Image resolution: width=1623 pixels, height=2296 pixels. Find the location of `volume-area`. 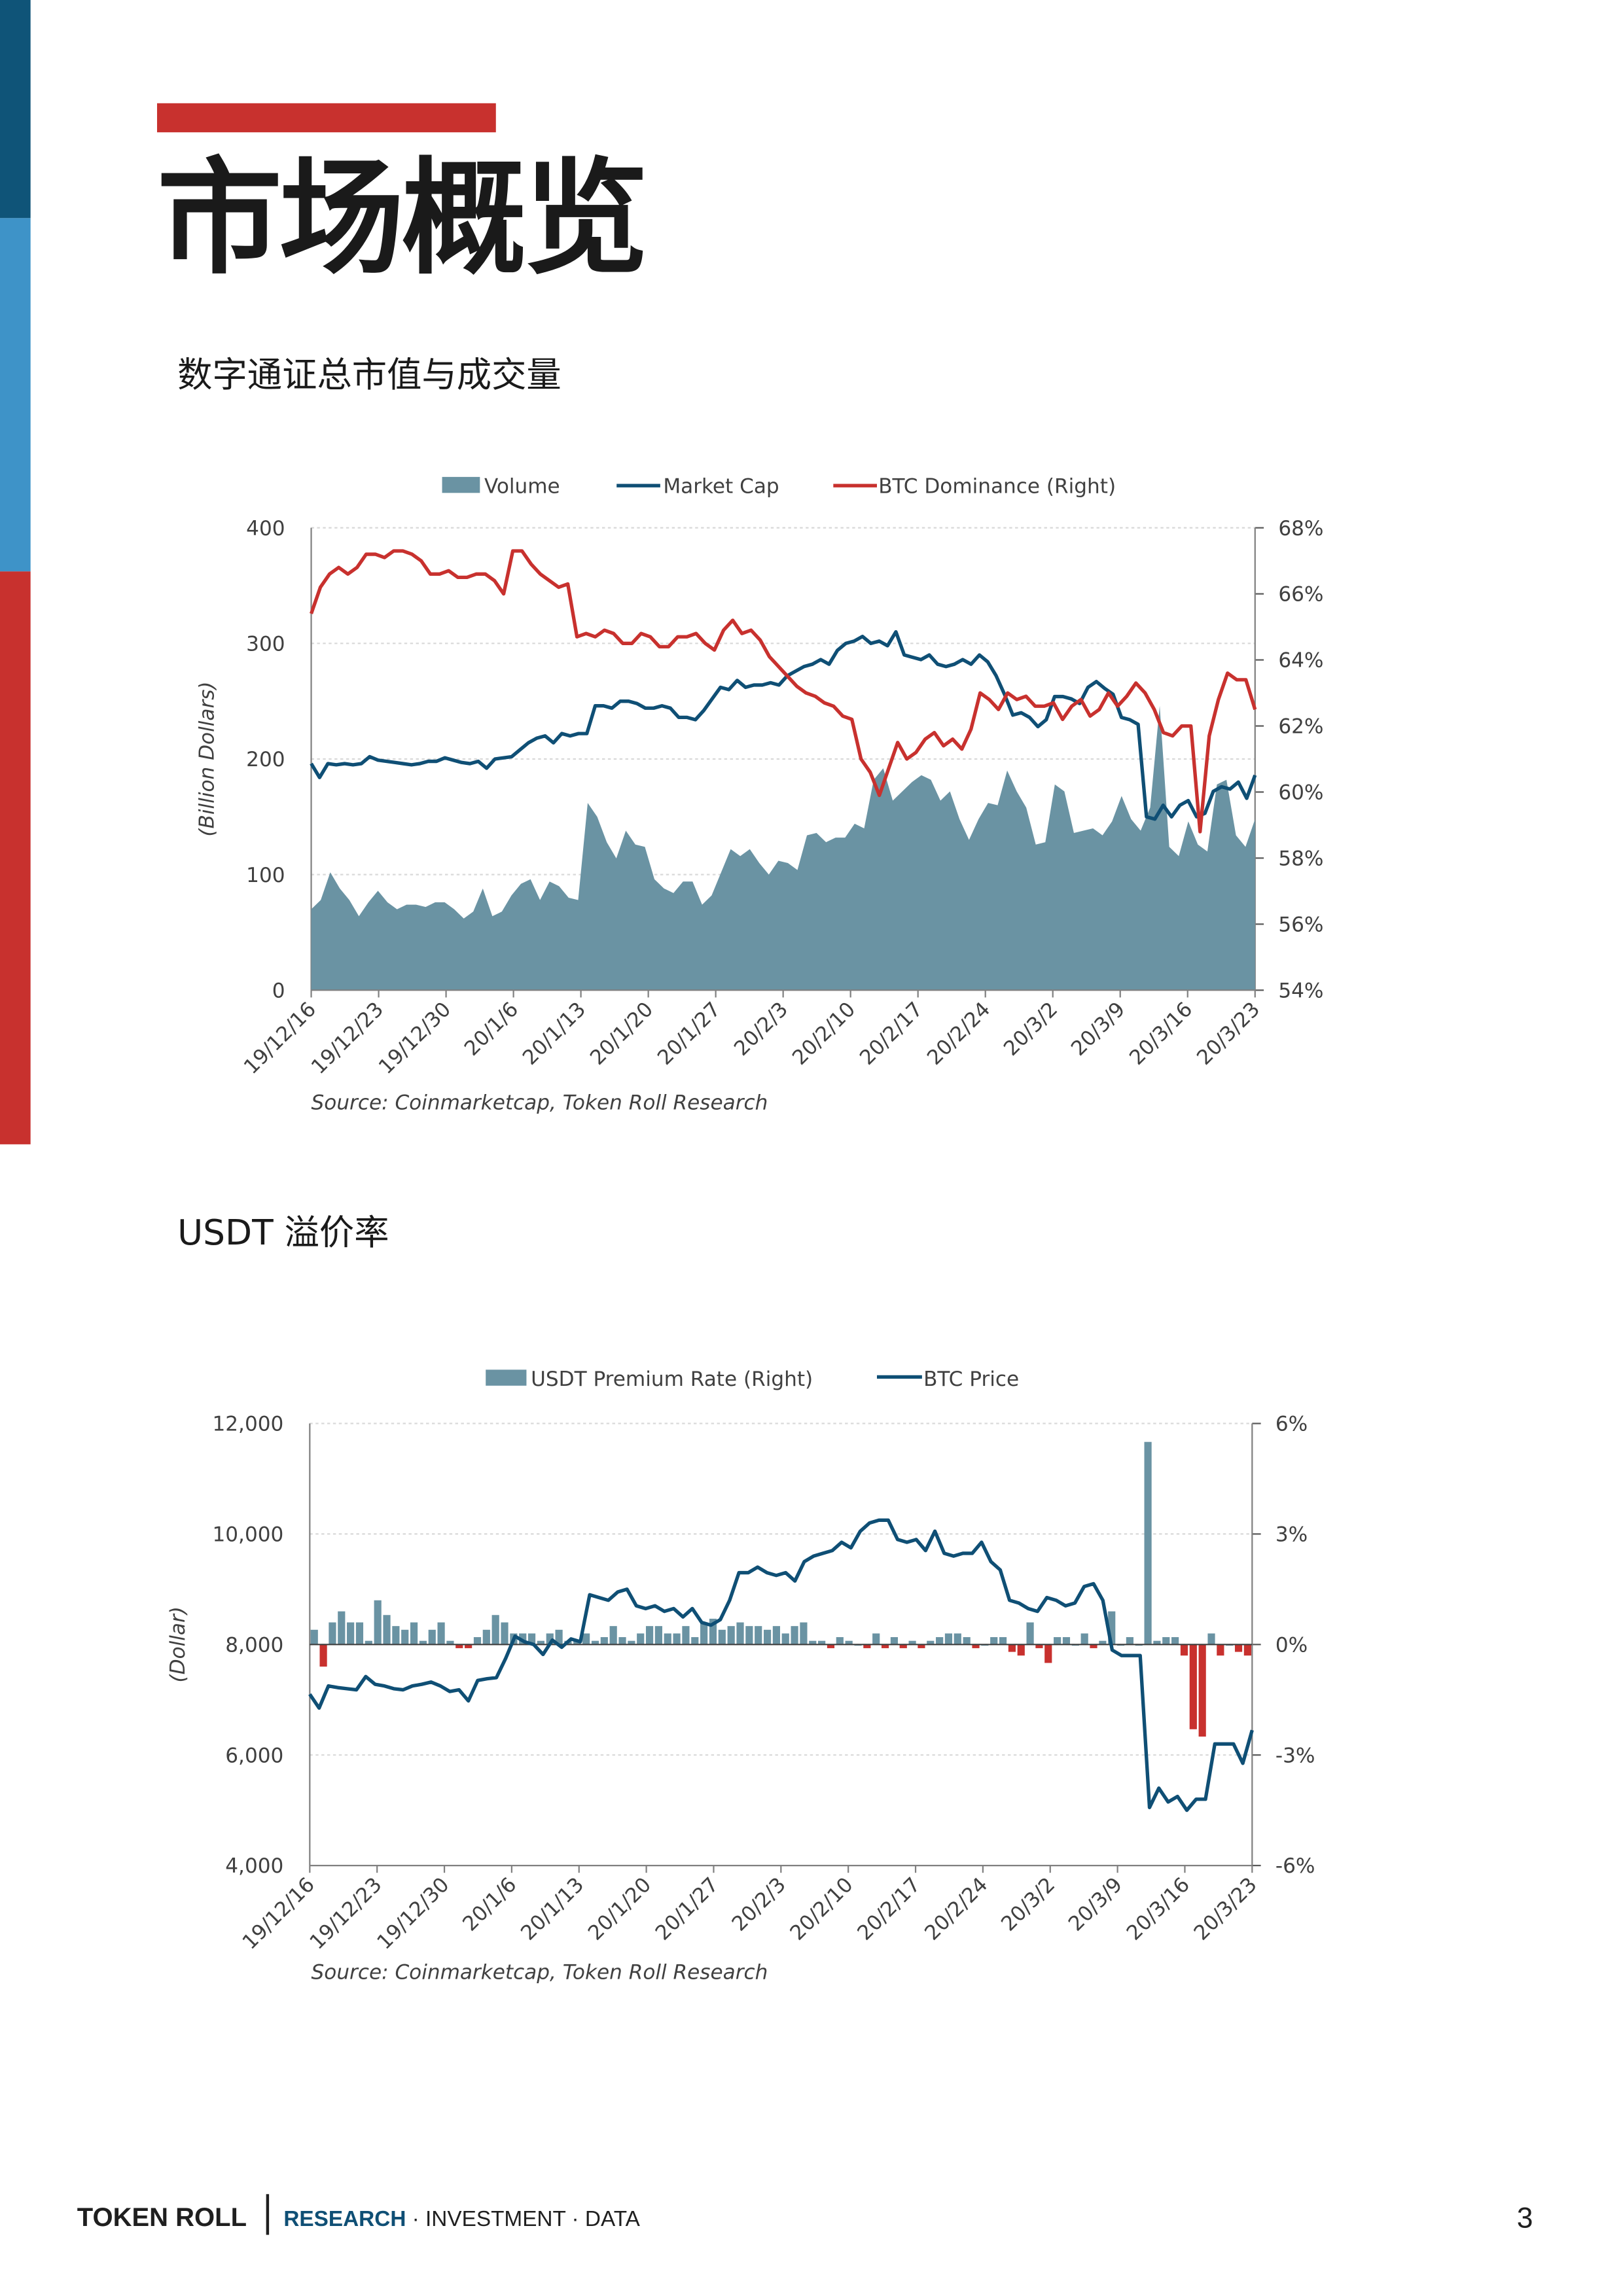

volume-area is located at coordinates (783, 848).